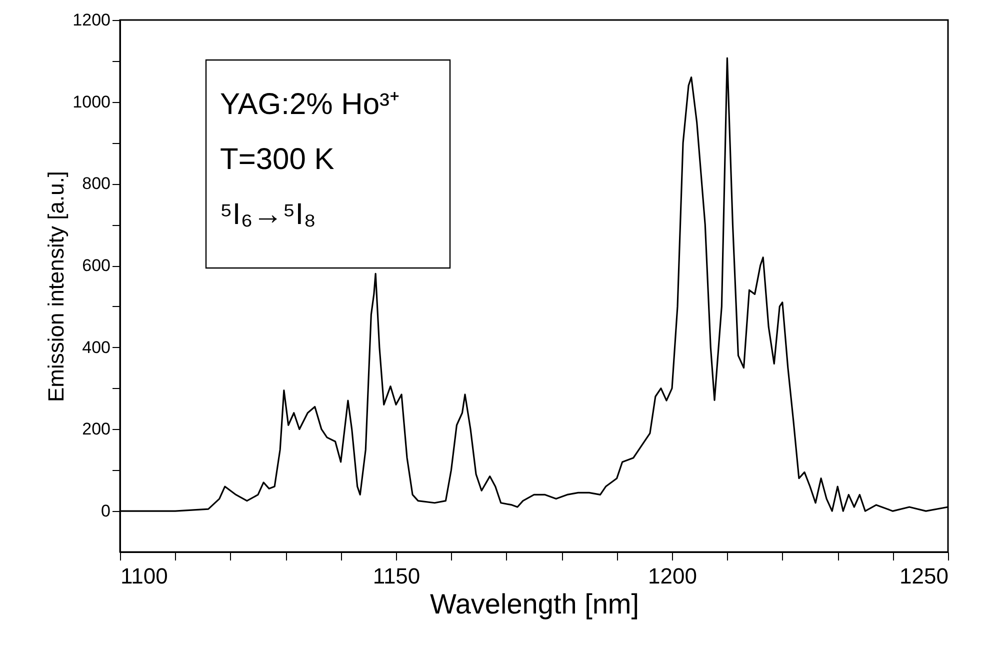 The image size is (982, 650). I want to click on y-axis-title: Emission intensity [a.u.], so click(56, 286).